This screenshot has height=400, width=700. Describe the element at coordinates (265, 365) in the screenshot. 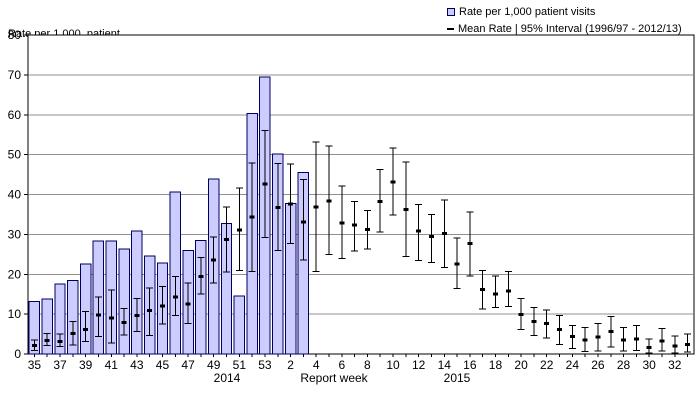

I see `x-tick-label: 53` at that location.